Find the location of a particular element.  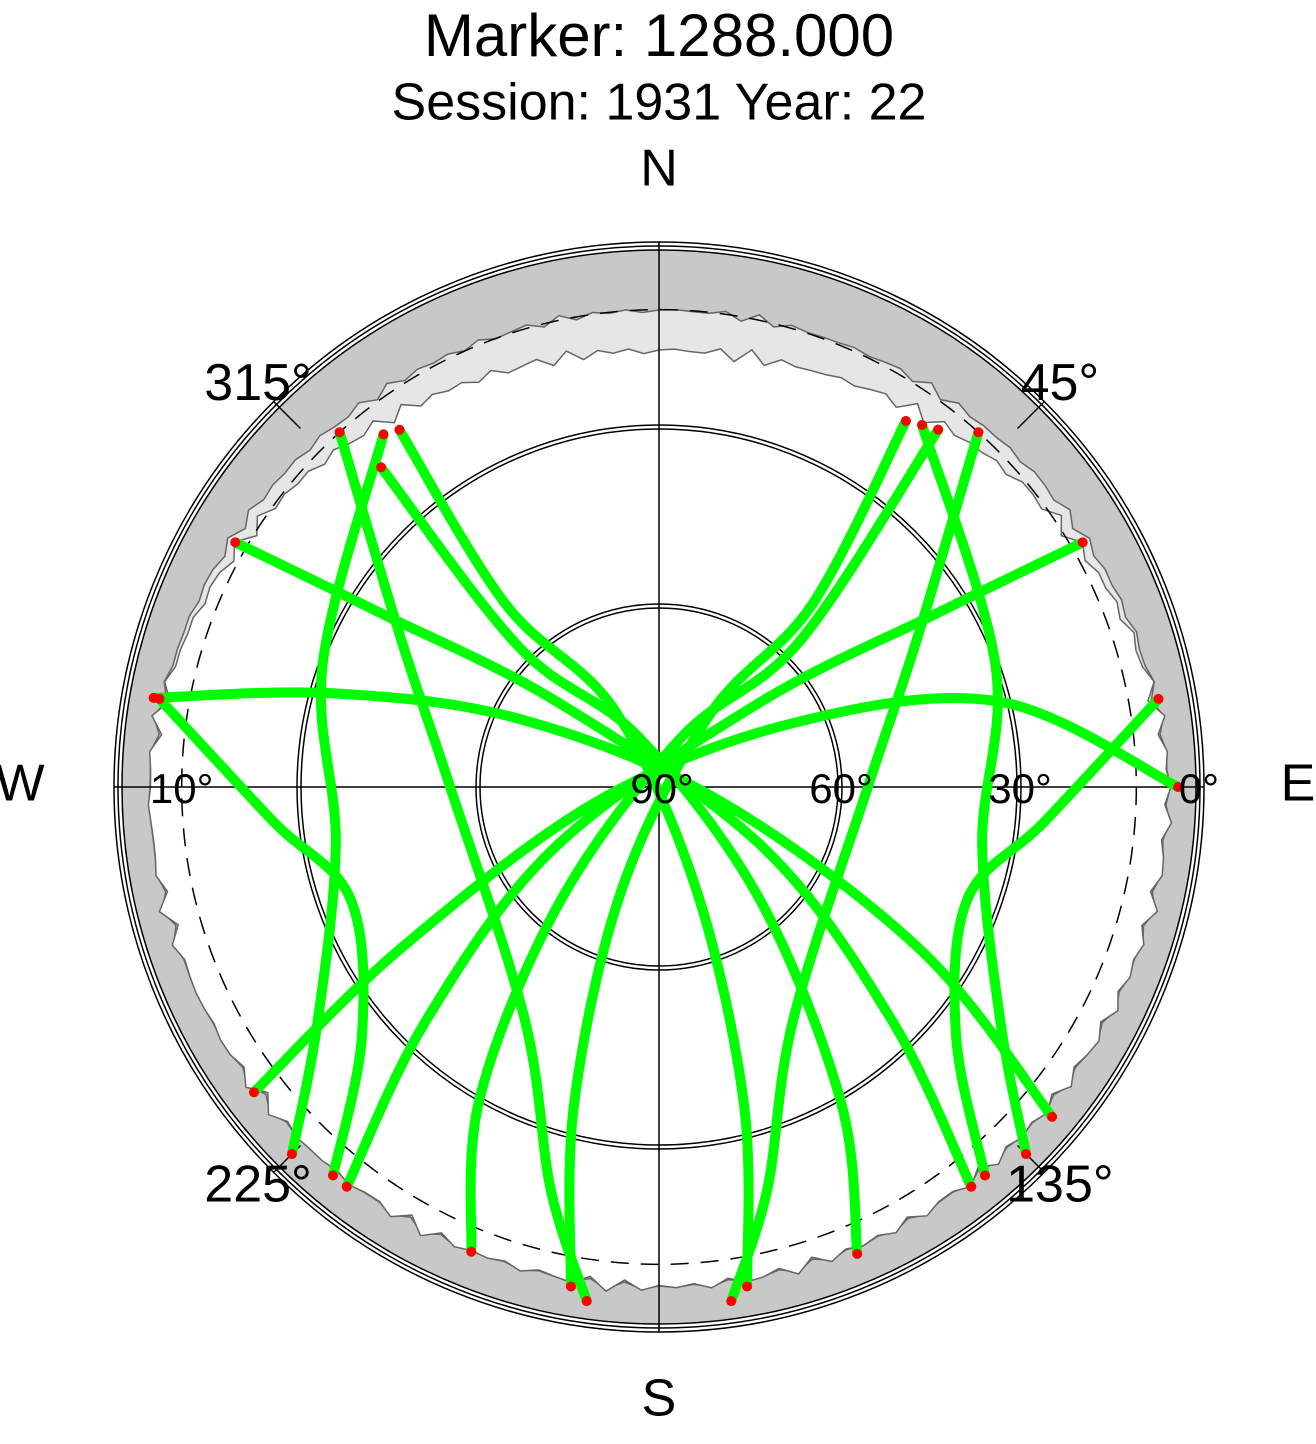

elevation-label: 10° is located at coordinates (182, 788).